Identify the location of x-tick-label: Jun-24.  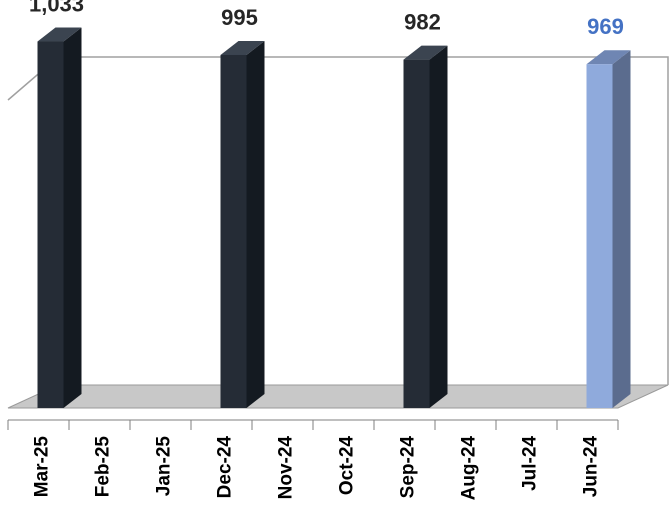
(591, 467).